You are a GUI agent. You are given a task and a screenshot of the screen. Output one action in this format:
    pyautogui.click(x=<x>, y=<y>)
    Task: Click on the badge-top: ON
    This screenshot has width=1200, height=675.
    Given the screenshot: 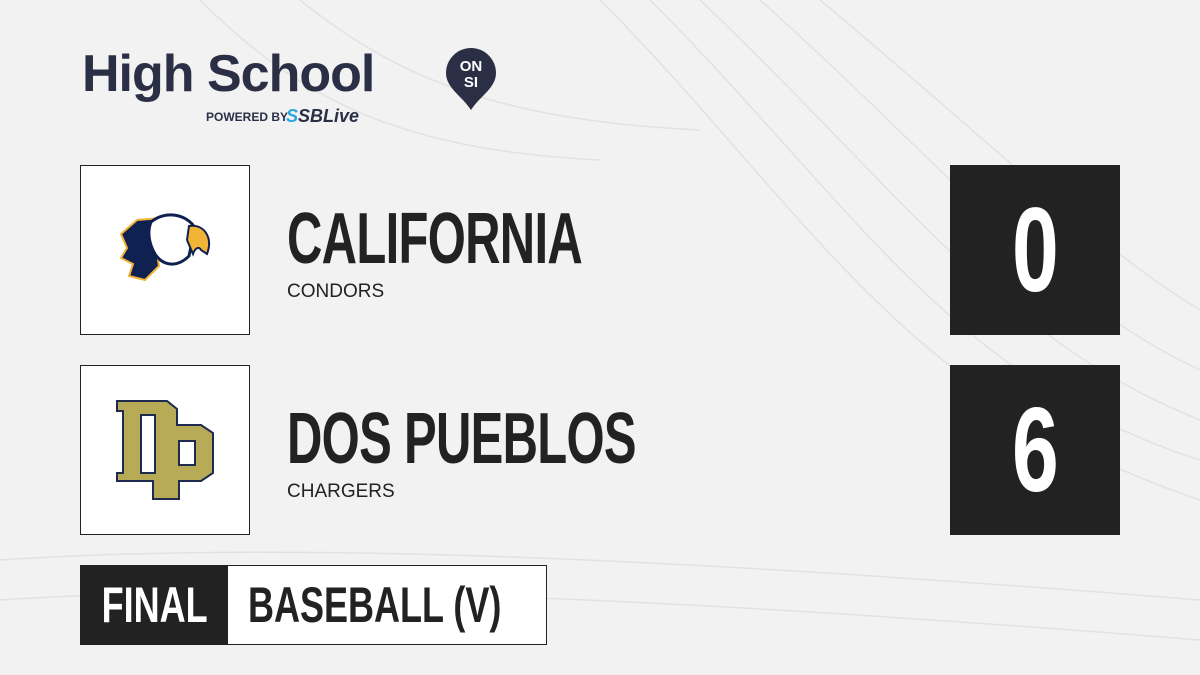 What is the action you would take?
    pyautogui.click(x=471, y=66)
    